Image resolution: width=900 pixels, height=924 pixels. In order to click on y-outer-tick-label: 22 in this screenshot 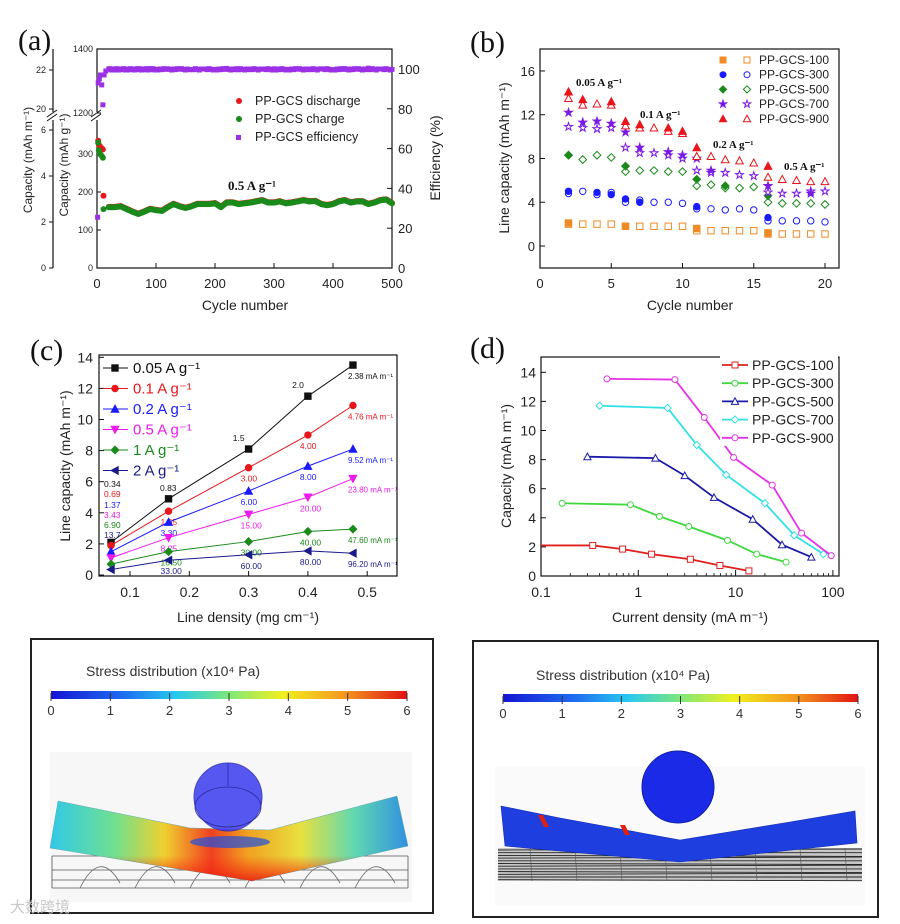, I will do `click(41, 70)`.